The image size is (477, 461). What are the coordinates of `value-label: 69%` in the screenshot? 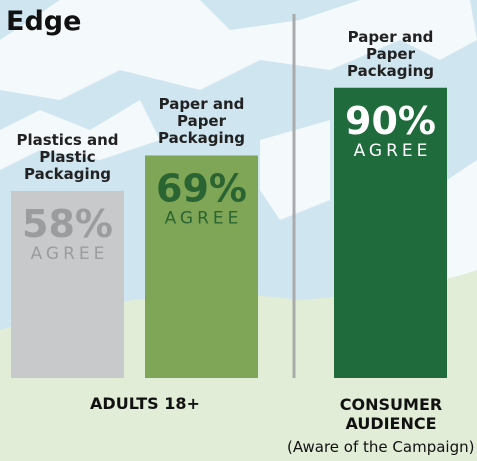 It's located at (201, 188).